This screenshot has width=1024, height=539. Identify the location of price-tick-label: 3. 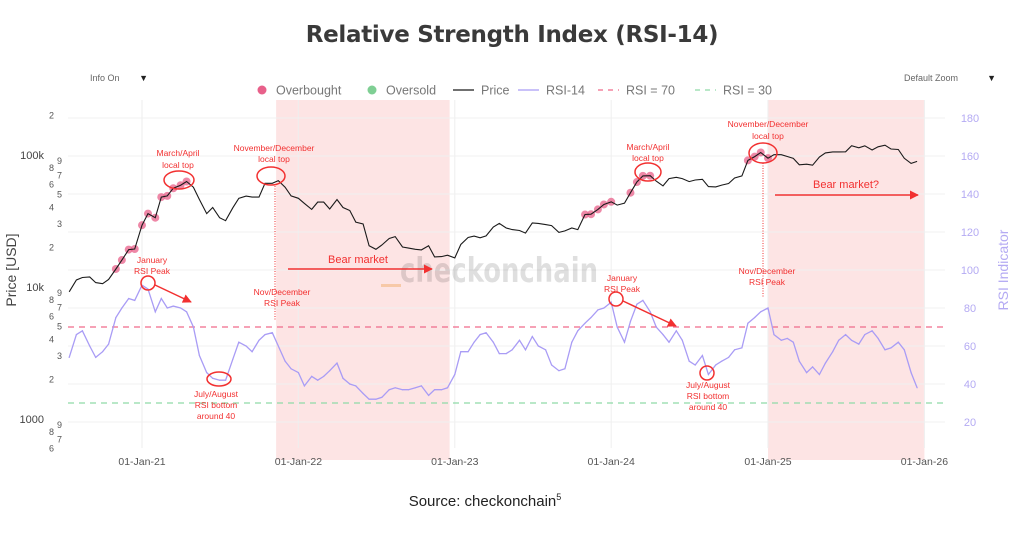
(59, 224).